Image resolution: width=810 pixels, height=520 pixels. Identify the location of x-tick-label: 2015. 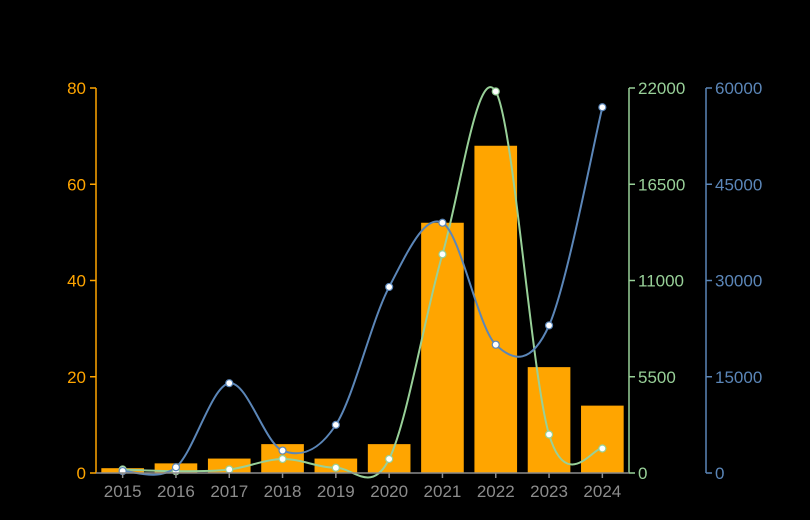
(123, 491).